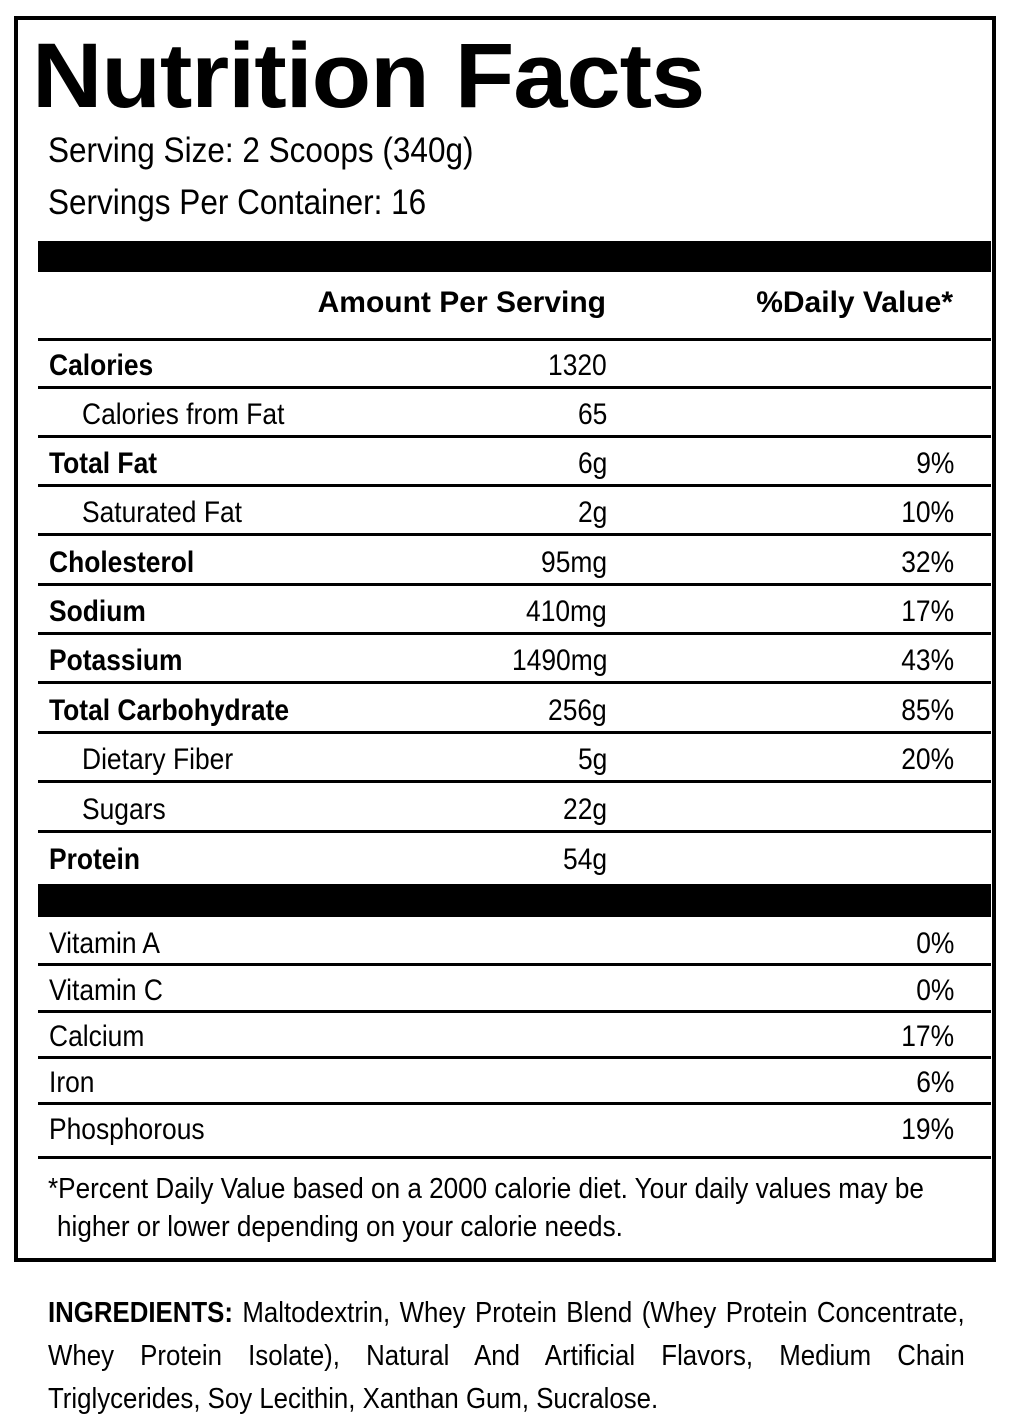 The height and width of the screenshot is (1421, 1028). Describe the element at coordinates (106, 990) in the screenshot. I see `vitamin-name: Vitamin C` at that location.